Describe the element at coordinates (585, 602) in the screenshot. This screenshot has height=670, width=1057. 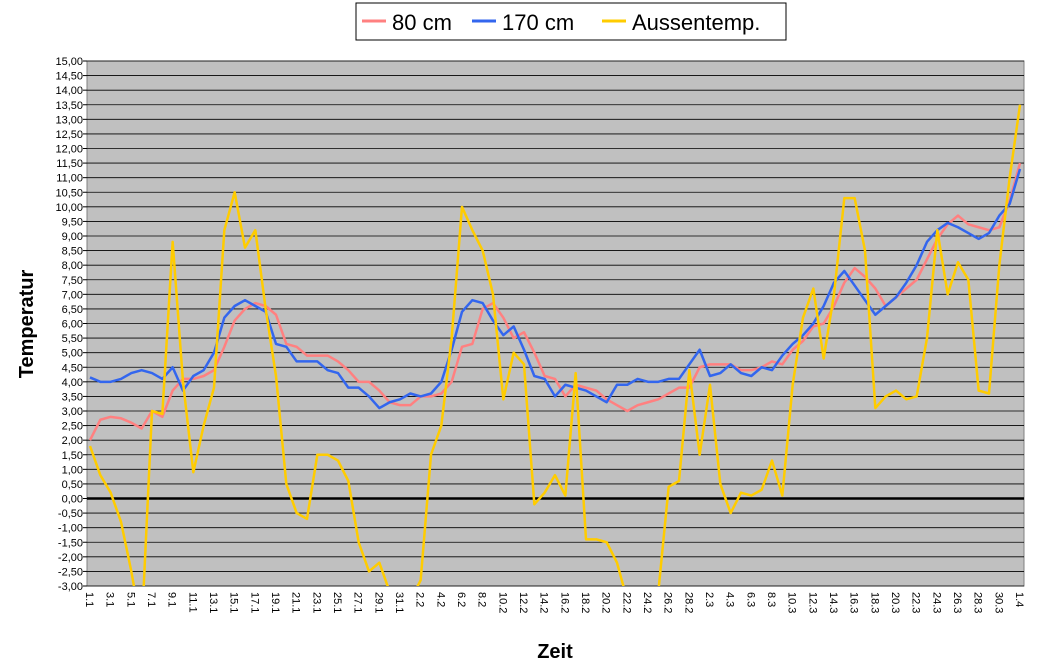
I see `x-tick-label: 18.2` at that location.